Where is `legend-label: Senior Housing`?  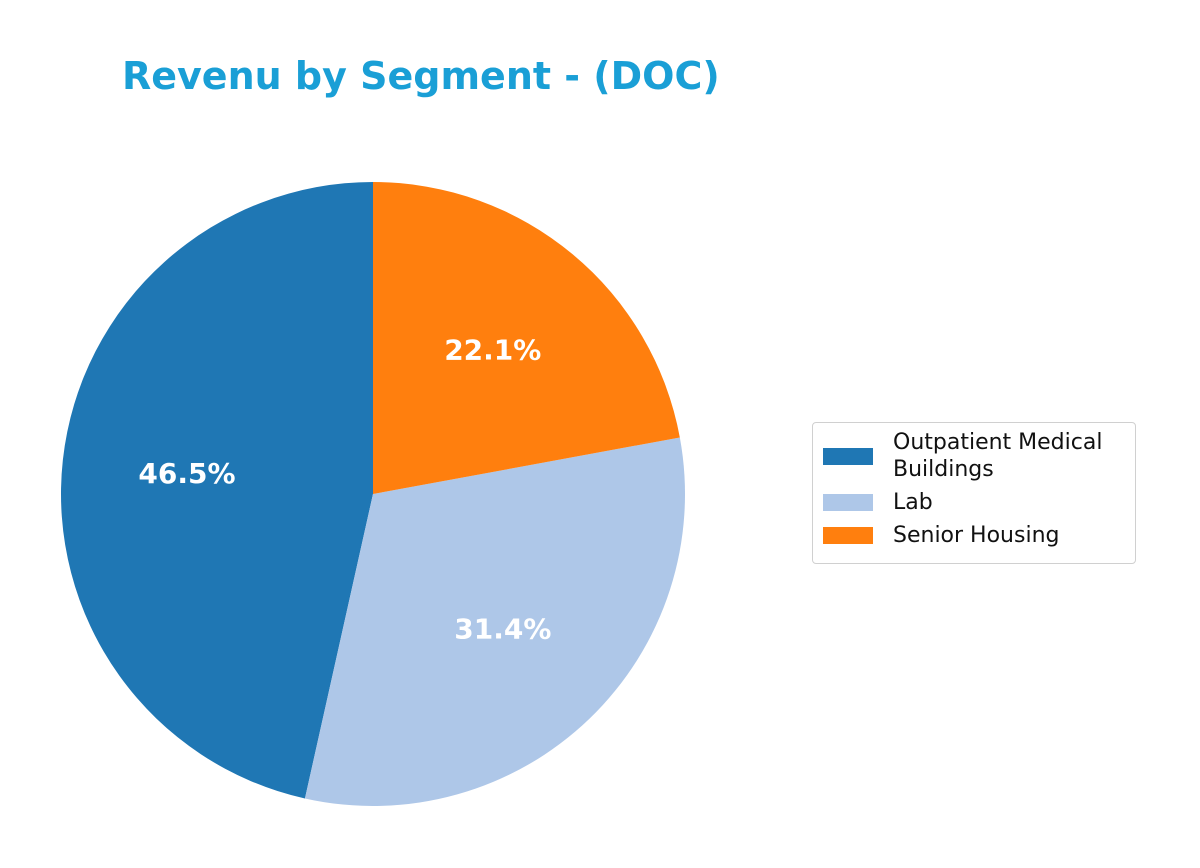 legend-label: Senior Housing is located at coordinates (976, 535).